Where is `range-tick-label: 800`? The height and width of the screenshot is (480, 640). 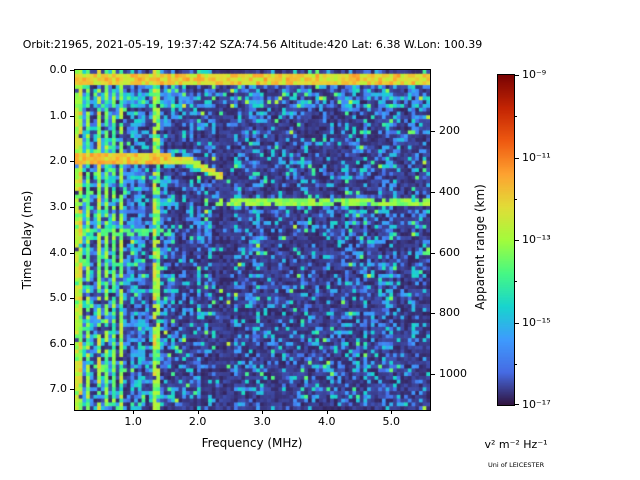 range-tick-label: 800 is located at coordinates (449, 313).